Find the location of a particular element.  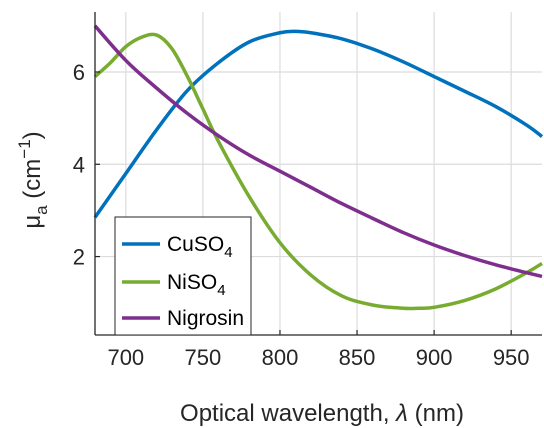

x-tick-label: 800 is located at coordinates (280, 357).